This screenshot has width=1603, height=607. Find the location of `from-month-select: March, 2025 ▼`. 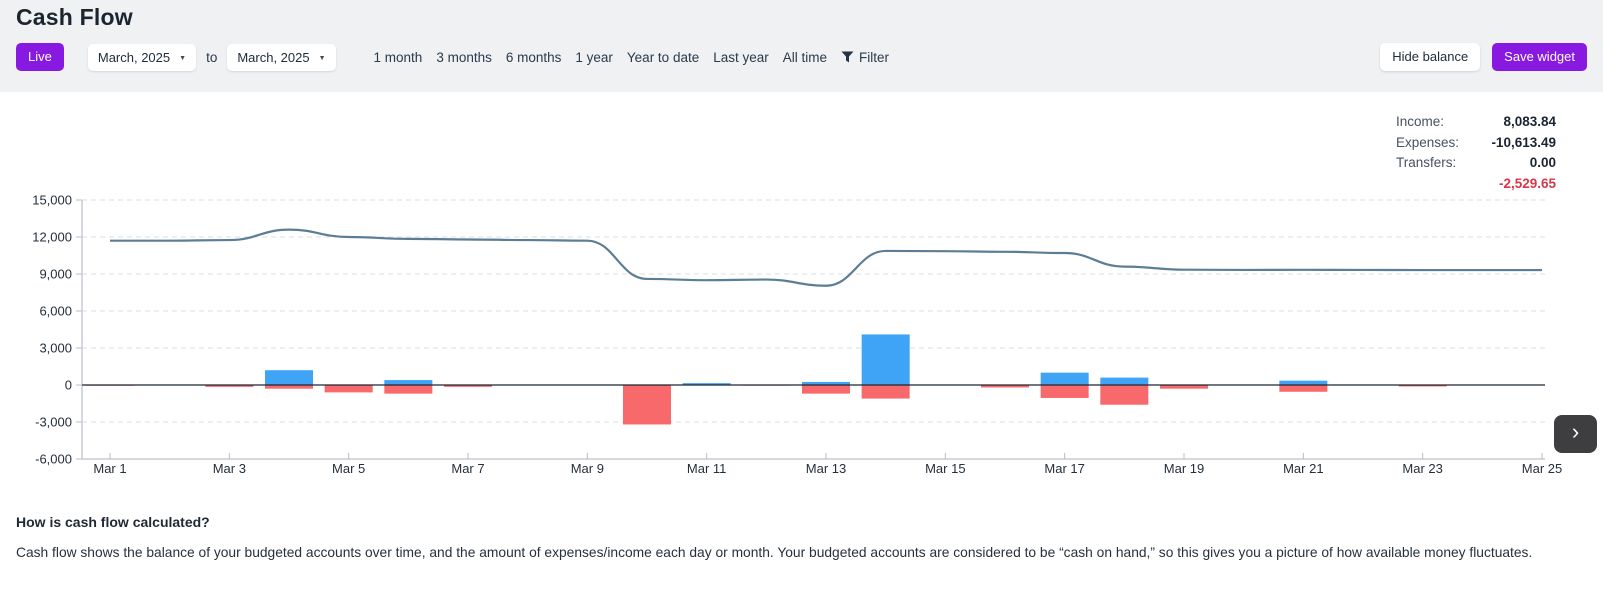

from-month-select: March, 2025 ▼ is located at coordinates (142, 57).